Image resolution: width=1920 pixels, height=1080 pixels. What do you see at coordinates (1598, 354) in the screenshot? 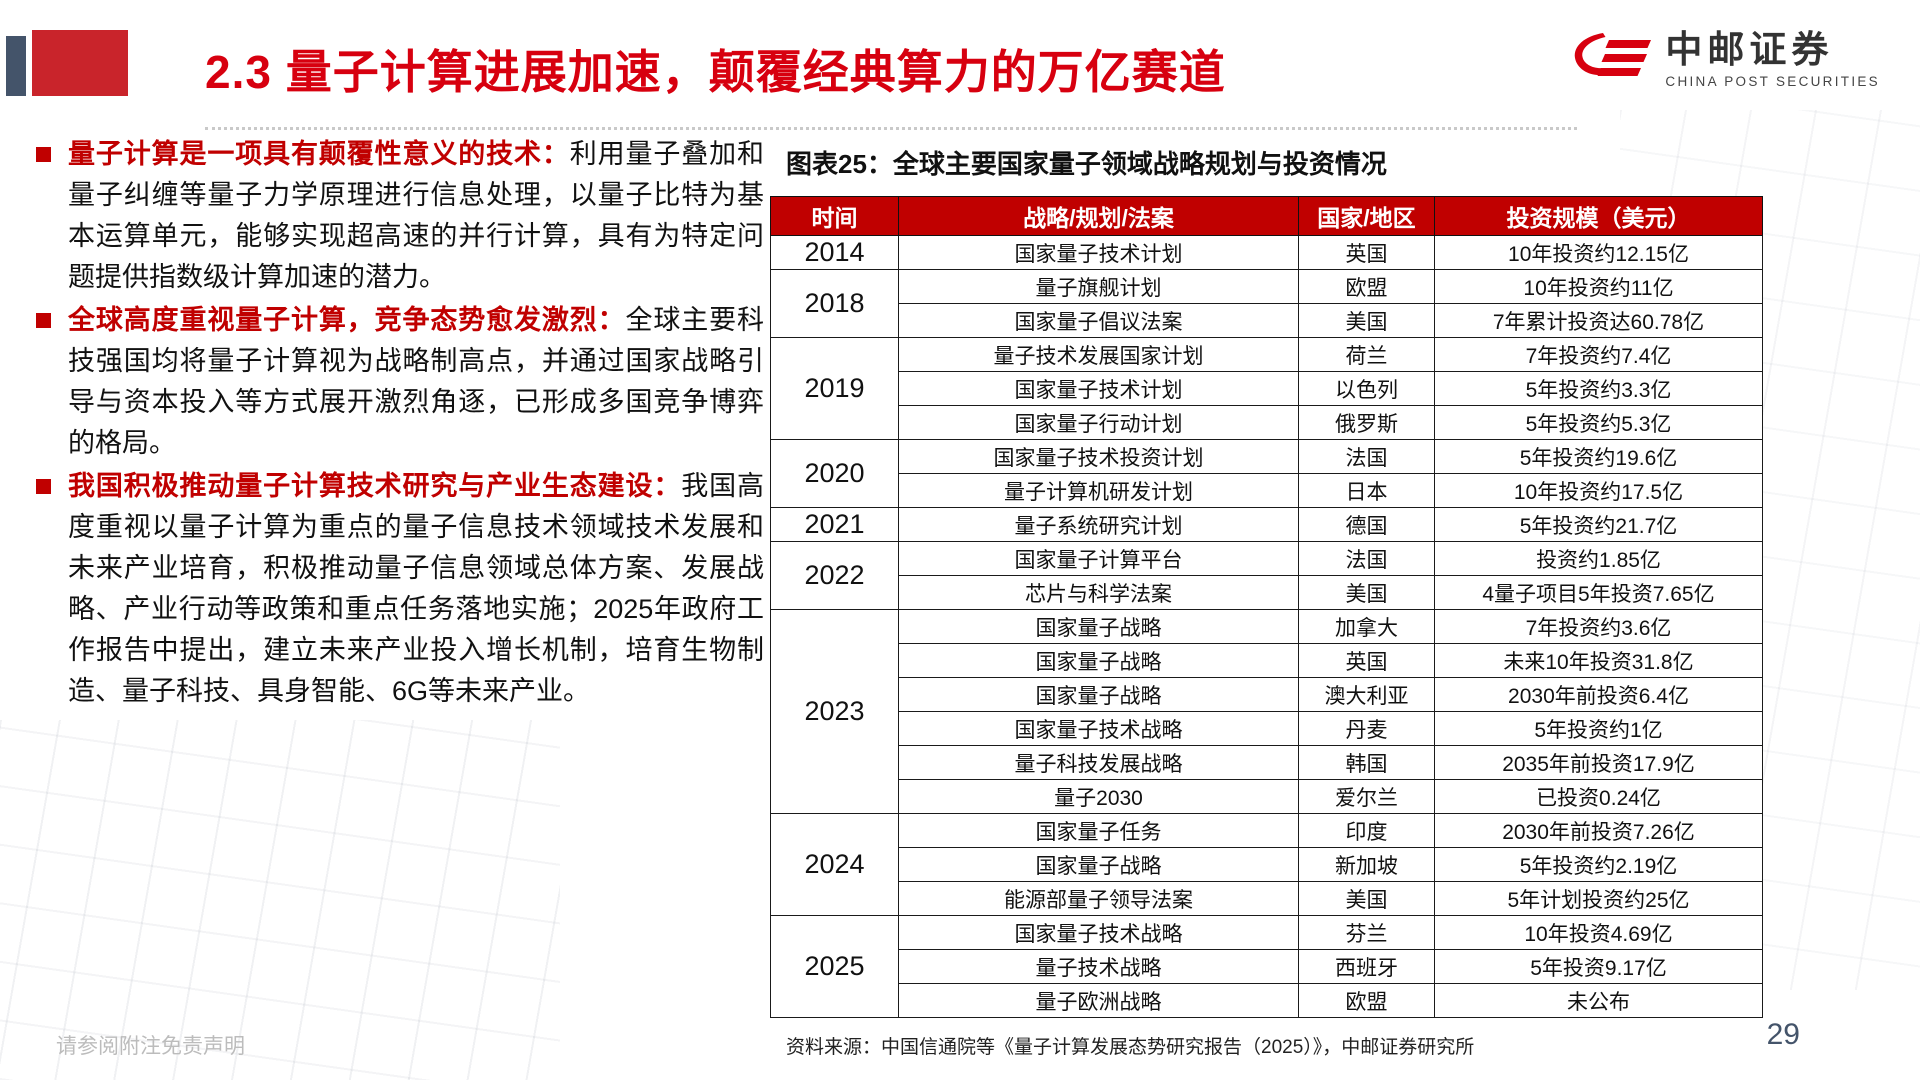
I see `investment-cell: 7年投资约7.4亿` at bounding box center [1598, 354].